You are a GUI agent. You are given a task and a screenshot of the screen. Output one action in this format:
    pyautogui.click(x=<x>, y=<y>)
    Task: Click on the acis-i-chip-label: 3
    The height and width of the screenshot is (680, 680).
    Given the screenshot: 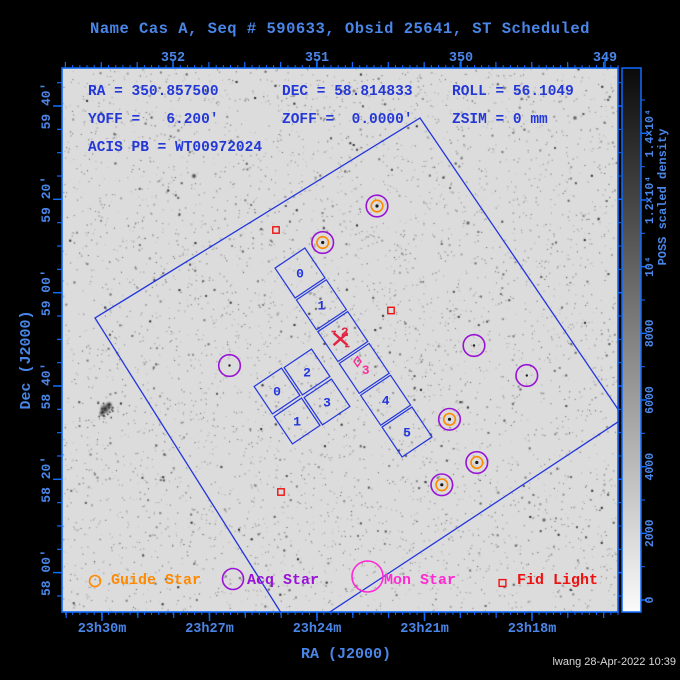 What is the action you would take?
    pyautogui.click(x=327, y=403)
    